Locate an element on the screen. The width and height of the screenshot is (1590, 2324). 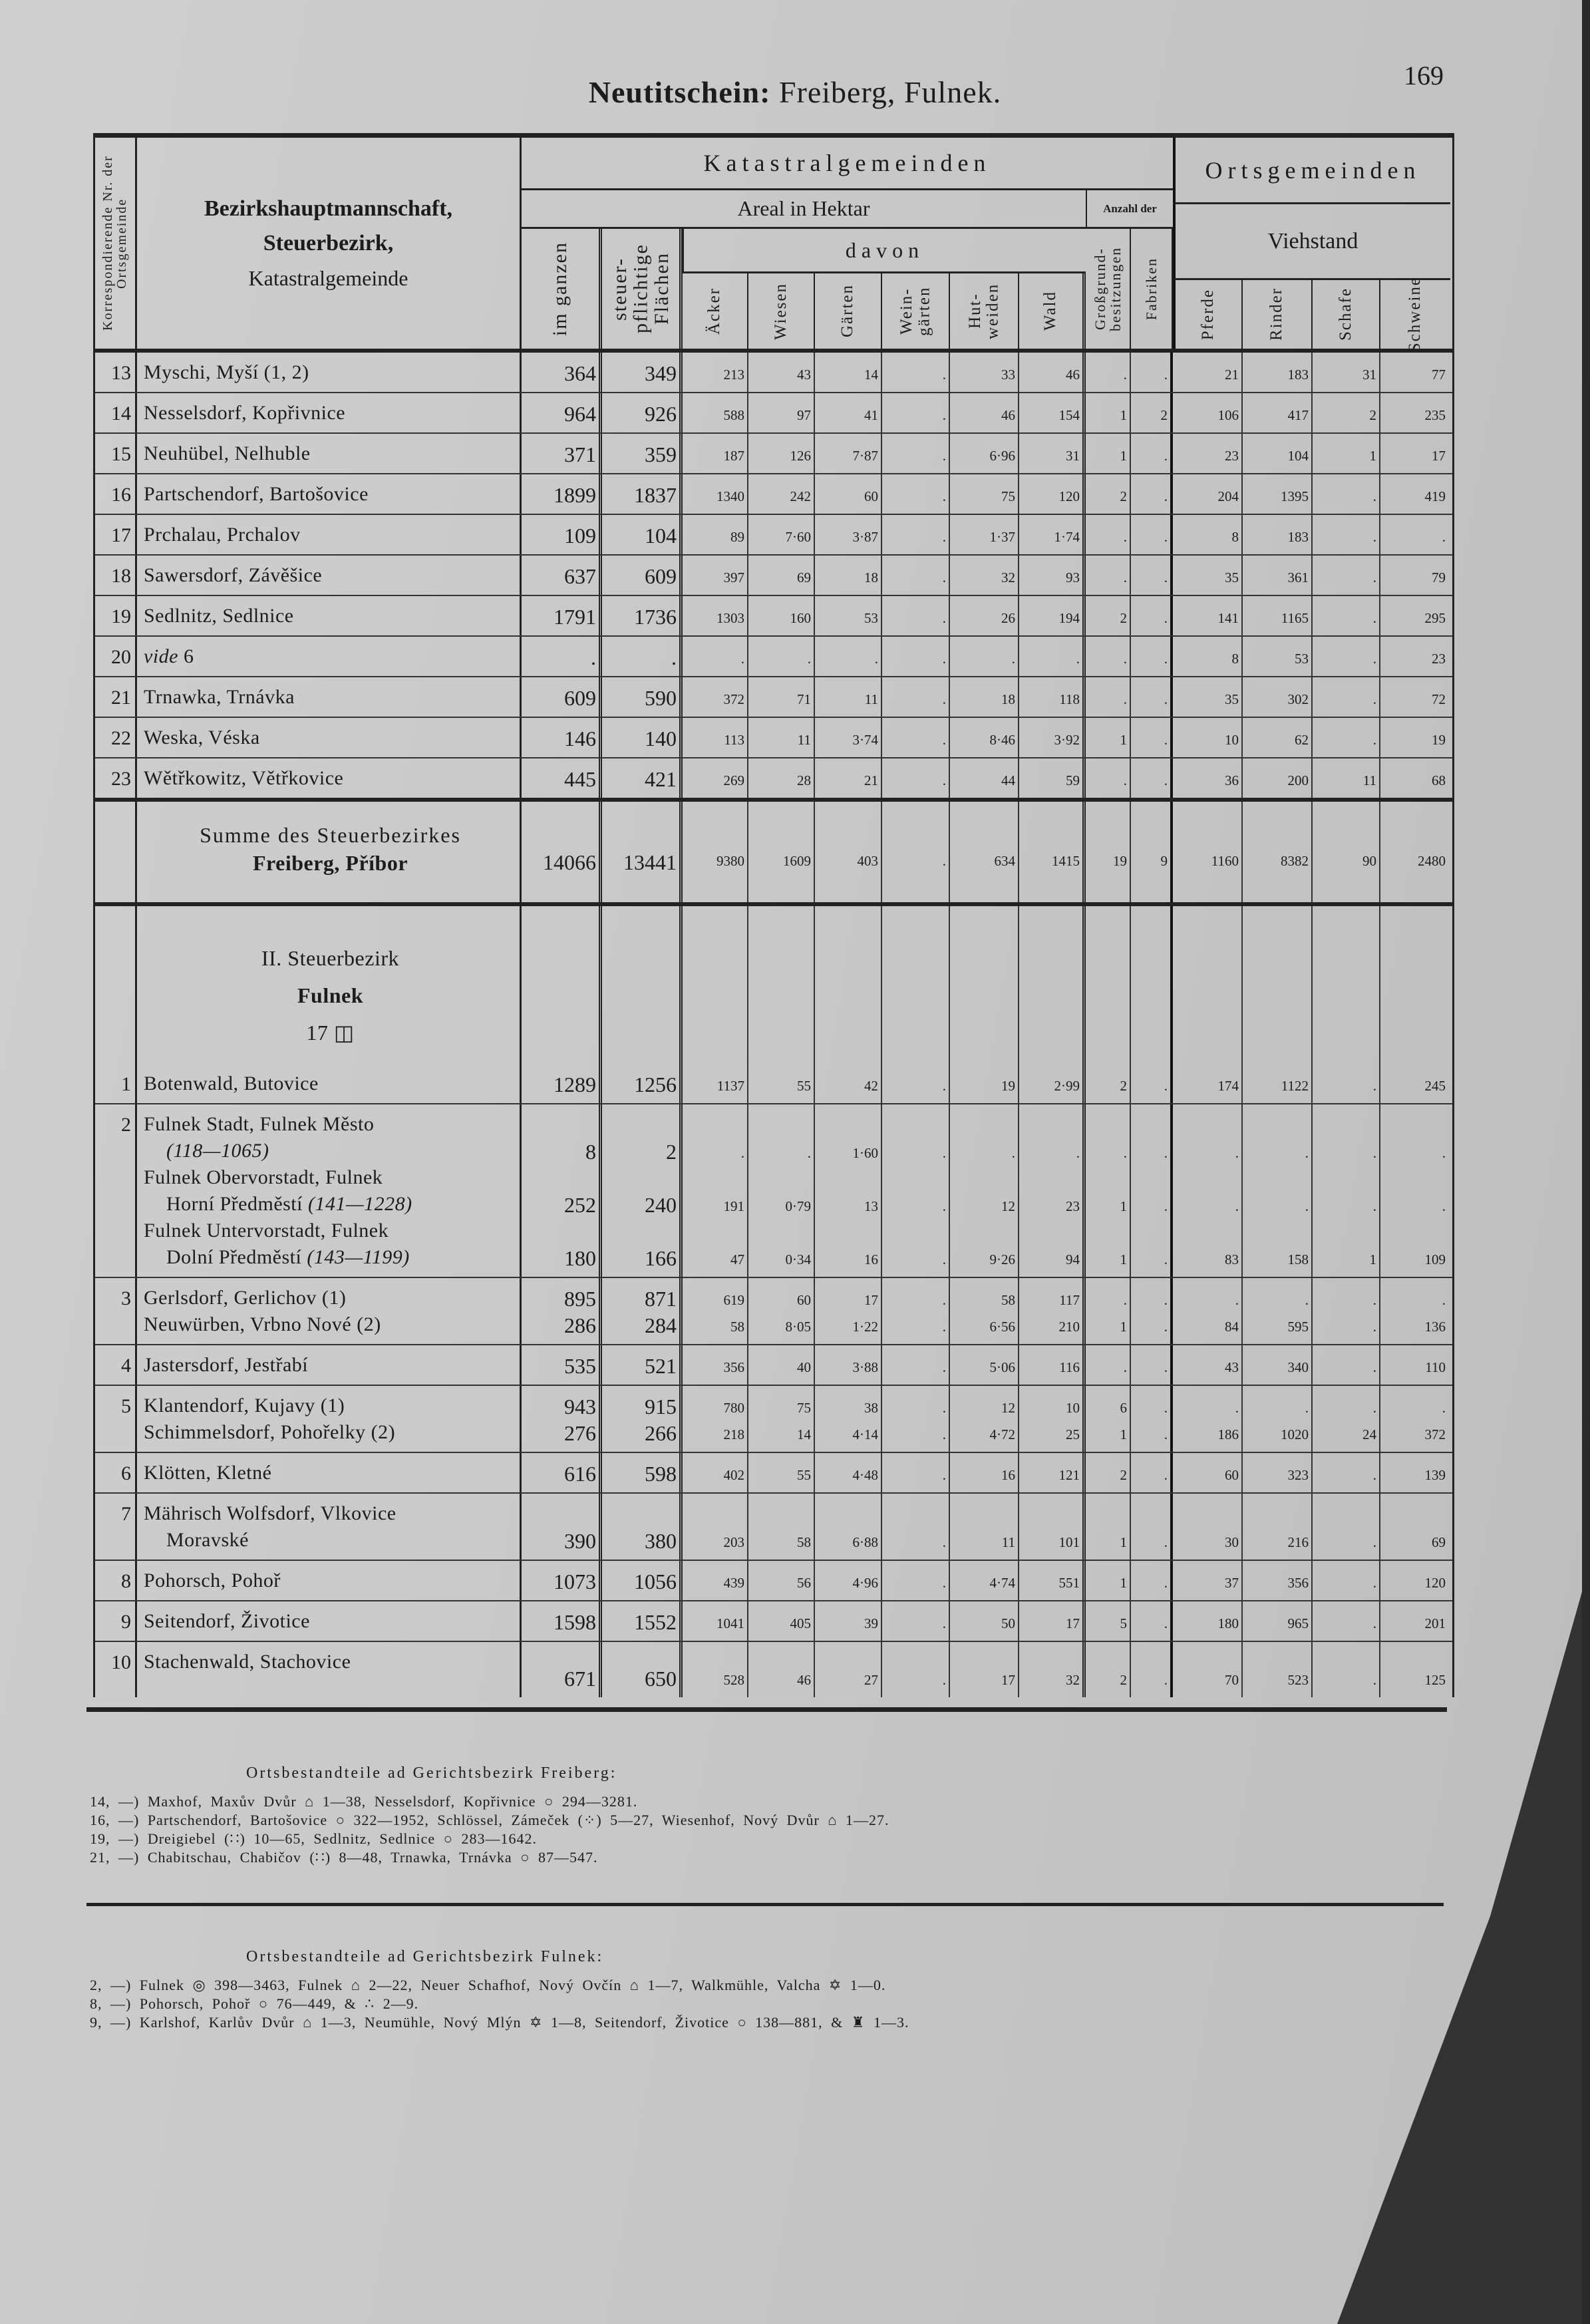
value: 3·87 is located at coordinates (865, 537).